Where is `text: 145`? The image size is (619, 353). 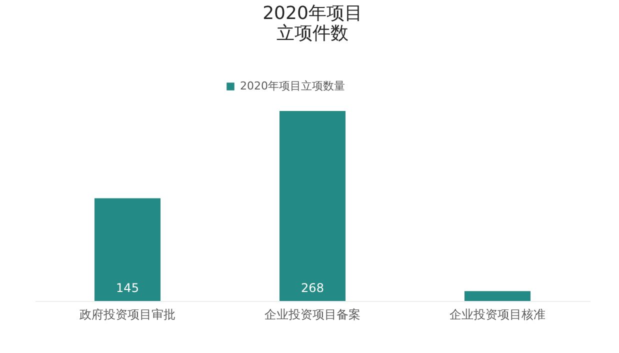
text: 145 is located at coordinates (127, 288).